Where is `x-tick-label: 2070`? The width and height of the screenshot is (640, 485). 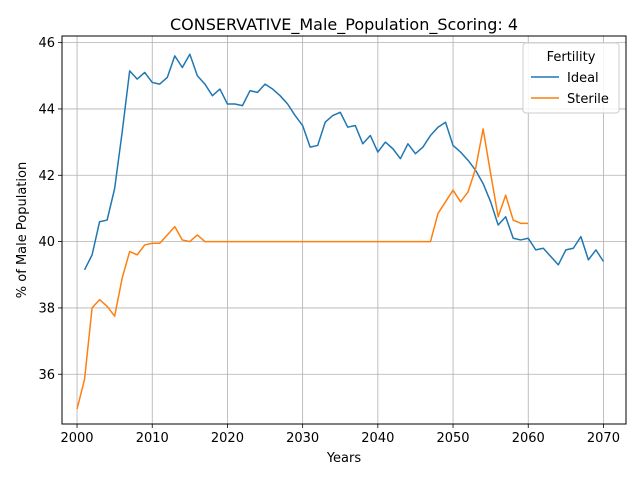
x-tick-label: 2070 is located at coordinates (603, 438).